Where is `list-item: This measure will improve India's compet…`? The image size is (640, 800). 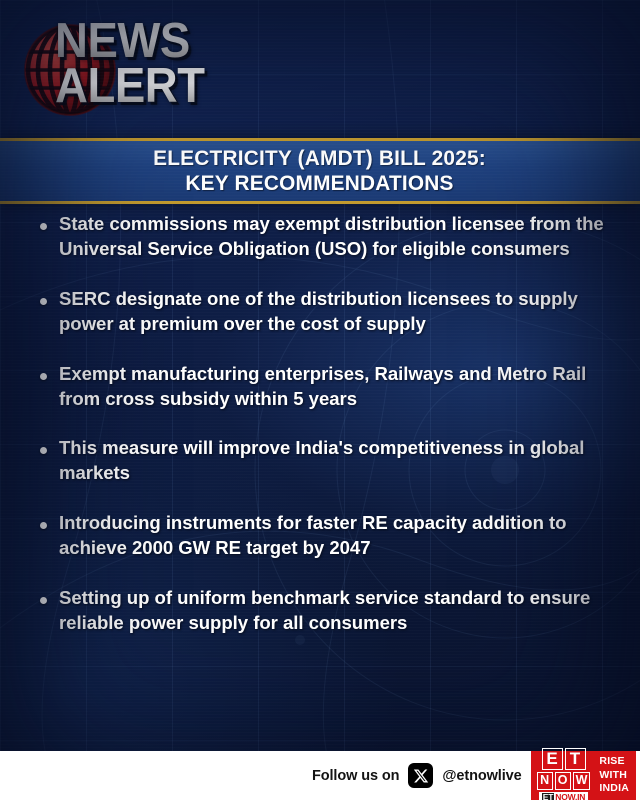
list-item: This measure will improve India's compet… is located at coordinates (320, 461).